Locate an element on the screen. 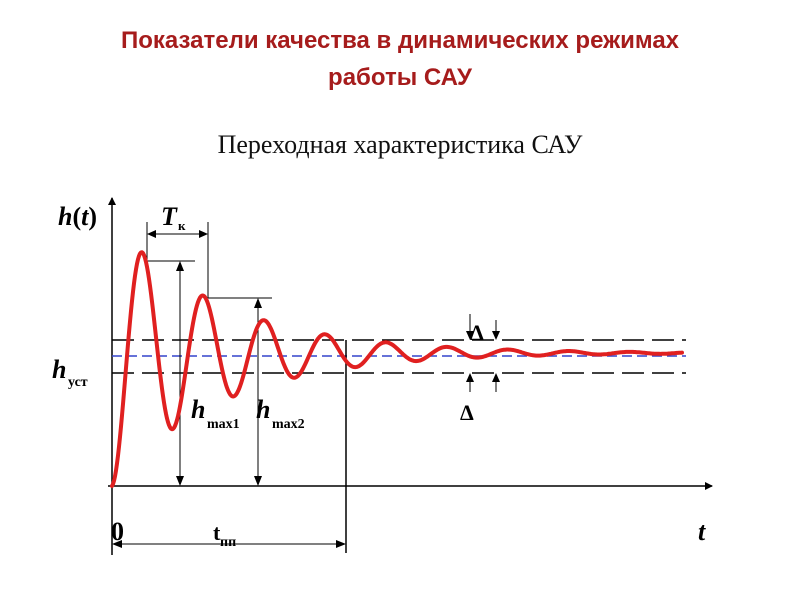 The image size is (800, 600). origin-label: 0 is located at coordinates (117, 531).